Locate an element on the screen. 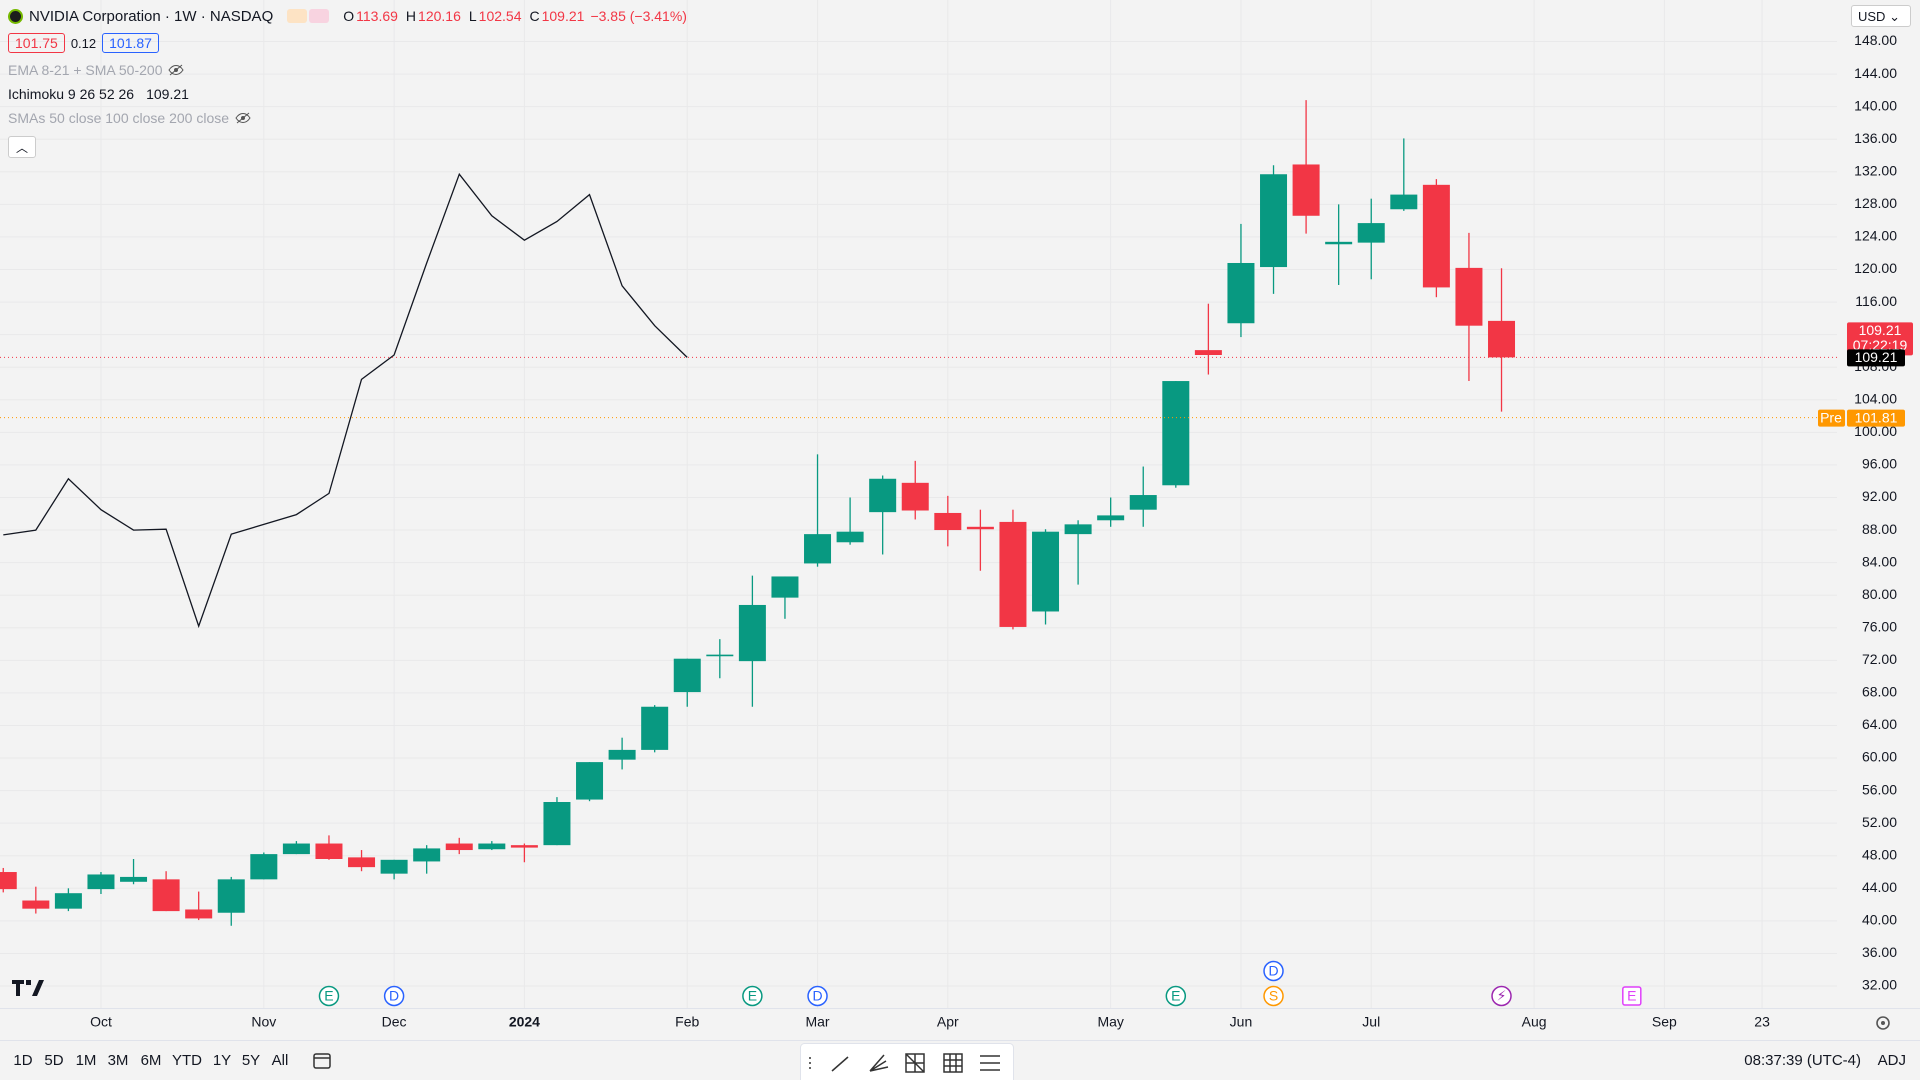 This screenshot has width=1920, height=1080. bid: 101.75 is located at coordinates (36, 43).